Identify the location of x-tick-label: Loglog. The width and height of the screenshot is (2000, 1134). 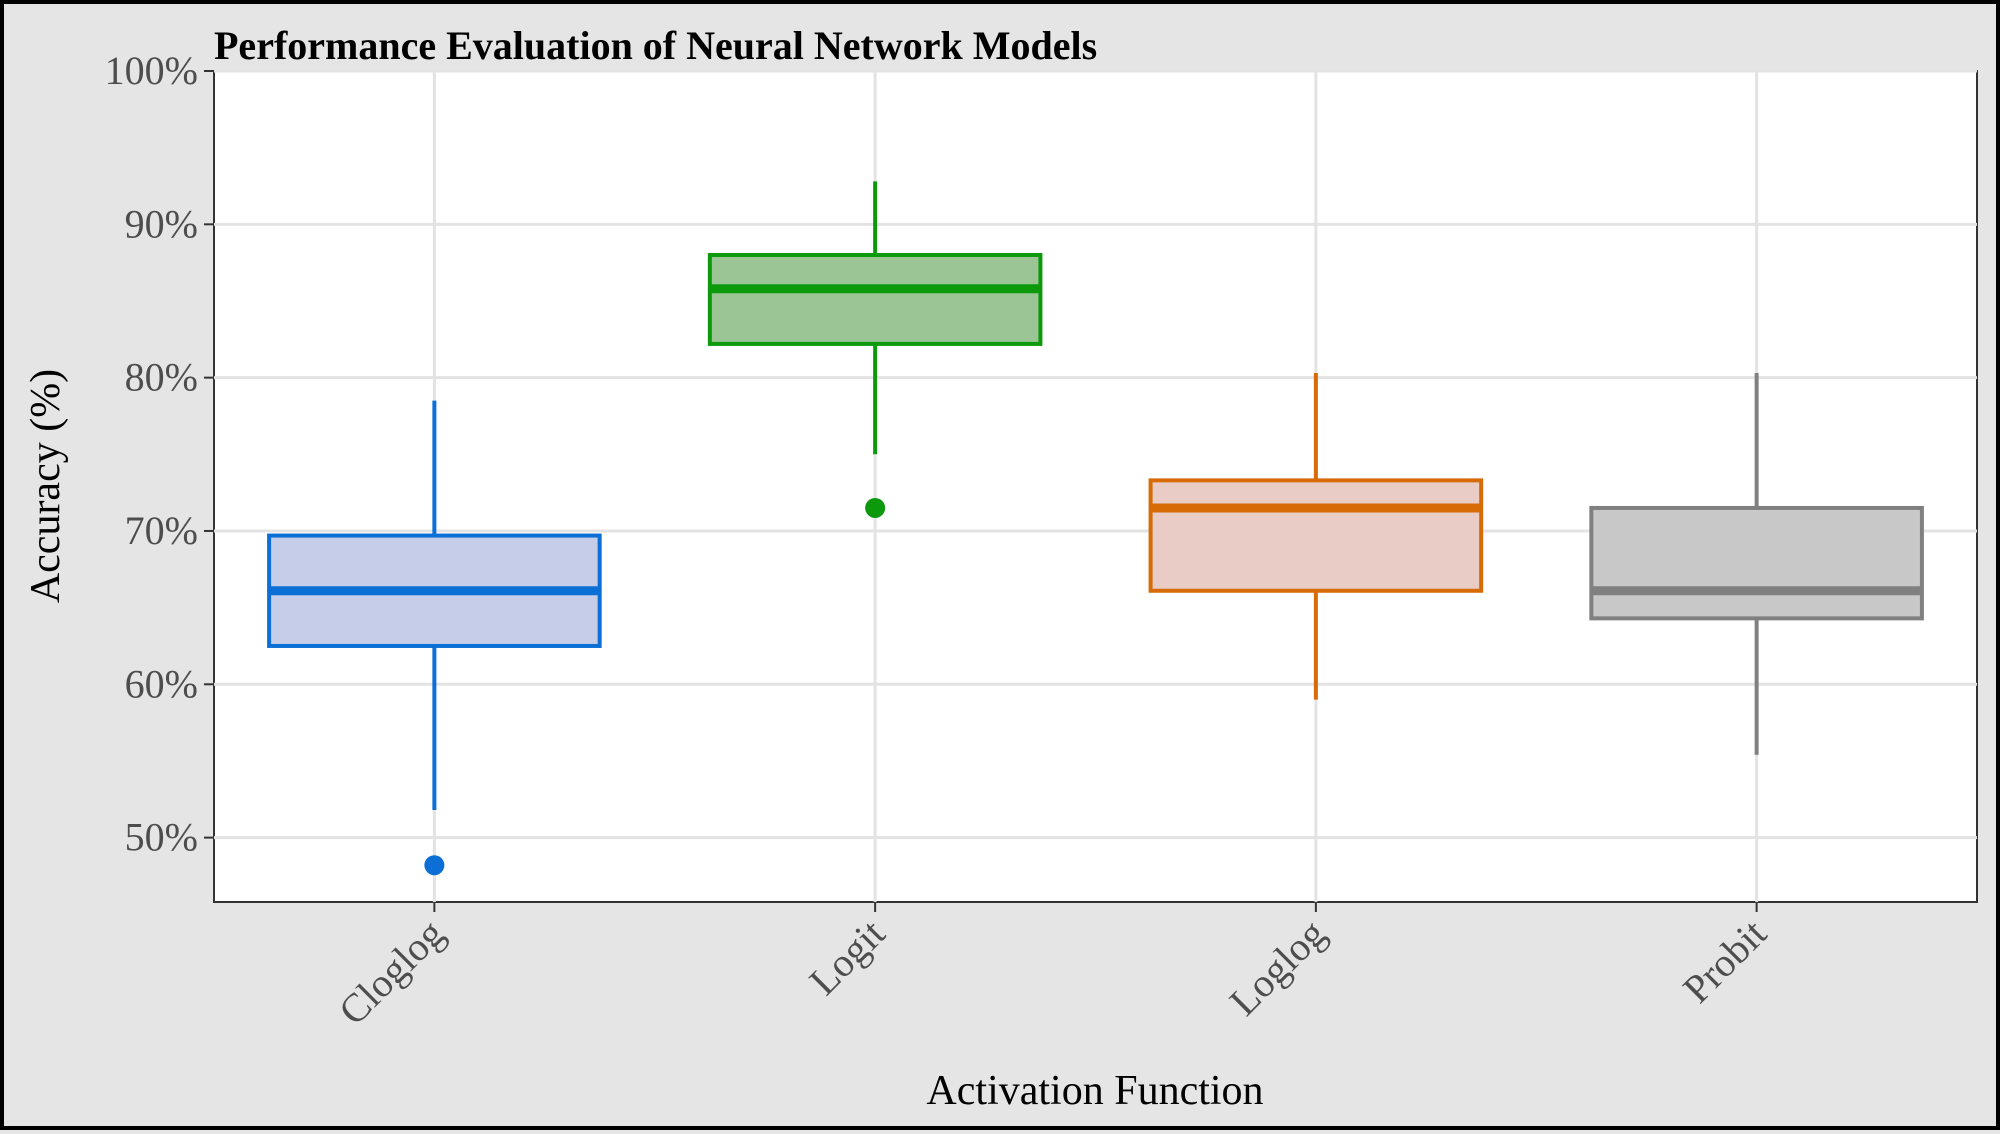
(1278, 968).